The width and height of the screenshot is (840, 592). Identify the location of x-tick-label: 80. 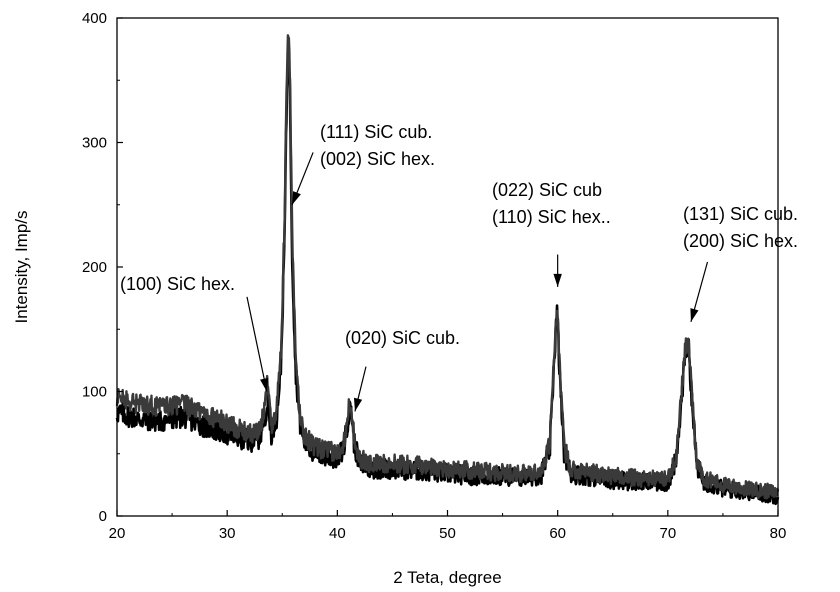
(778, 533).